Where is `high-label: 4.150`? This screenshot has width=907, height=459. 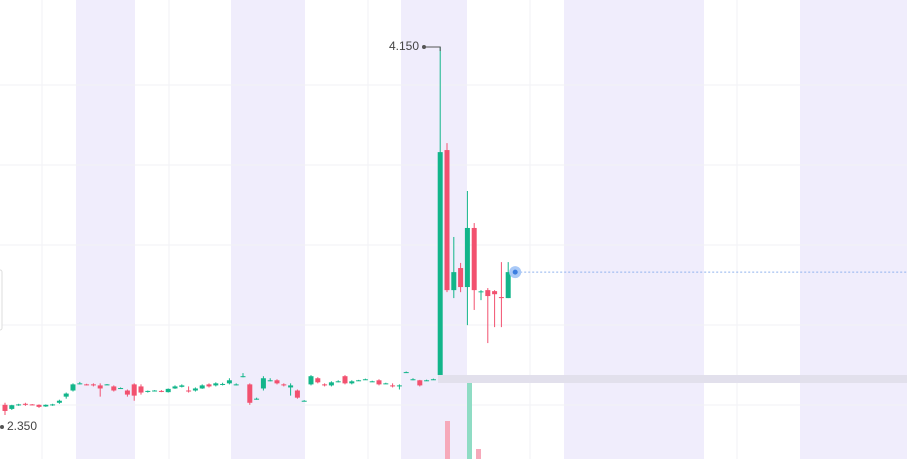
high-label: 4.150 is located at coordinates (404, 46).